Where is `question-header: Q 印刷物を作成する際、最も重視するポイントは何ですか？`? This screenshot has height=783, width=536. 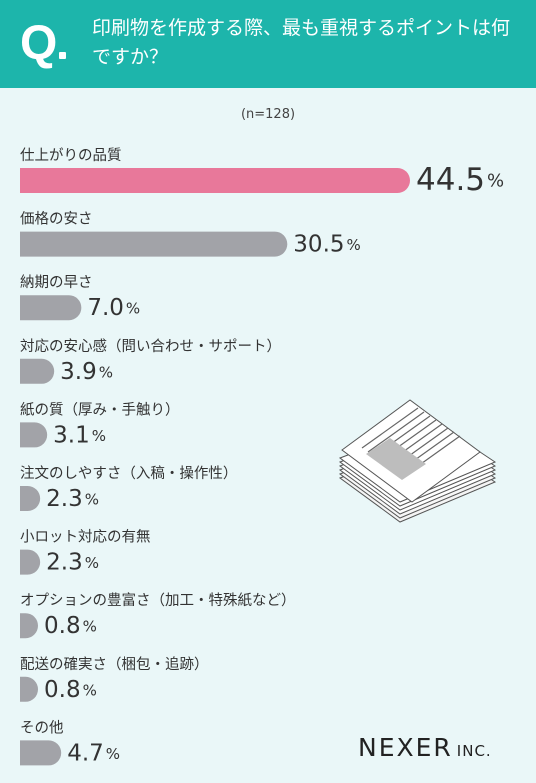 question-header: Q 印刷物を作成する際、最も重視するポイントは何ですか？ is located at coordinates (268, 44).